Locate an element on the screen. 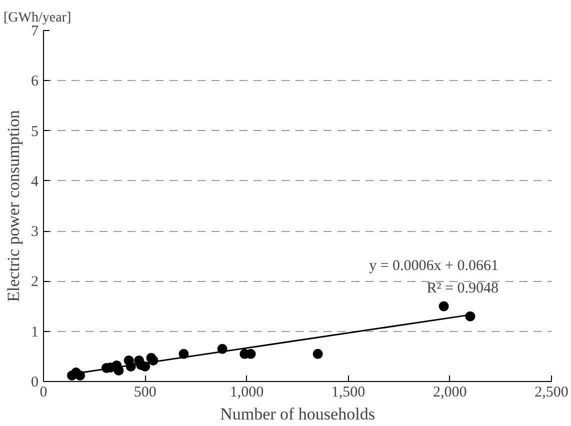  annotation: R² = 0.9048 is located at coordinates (462, 288).